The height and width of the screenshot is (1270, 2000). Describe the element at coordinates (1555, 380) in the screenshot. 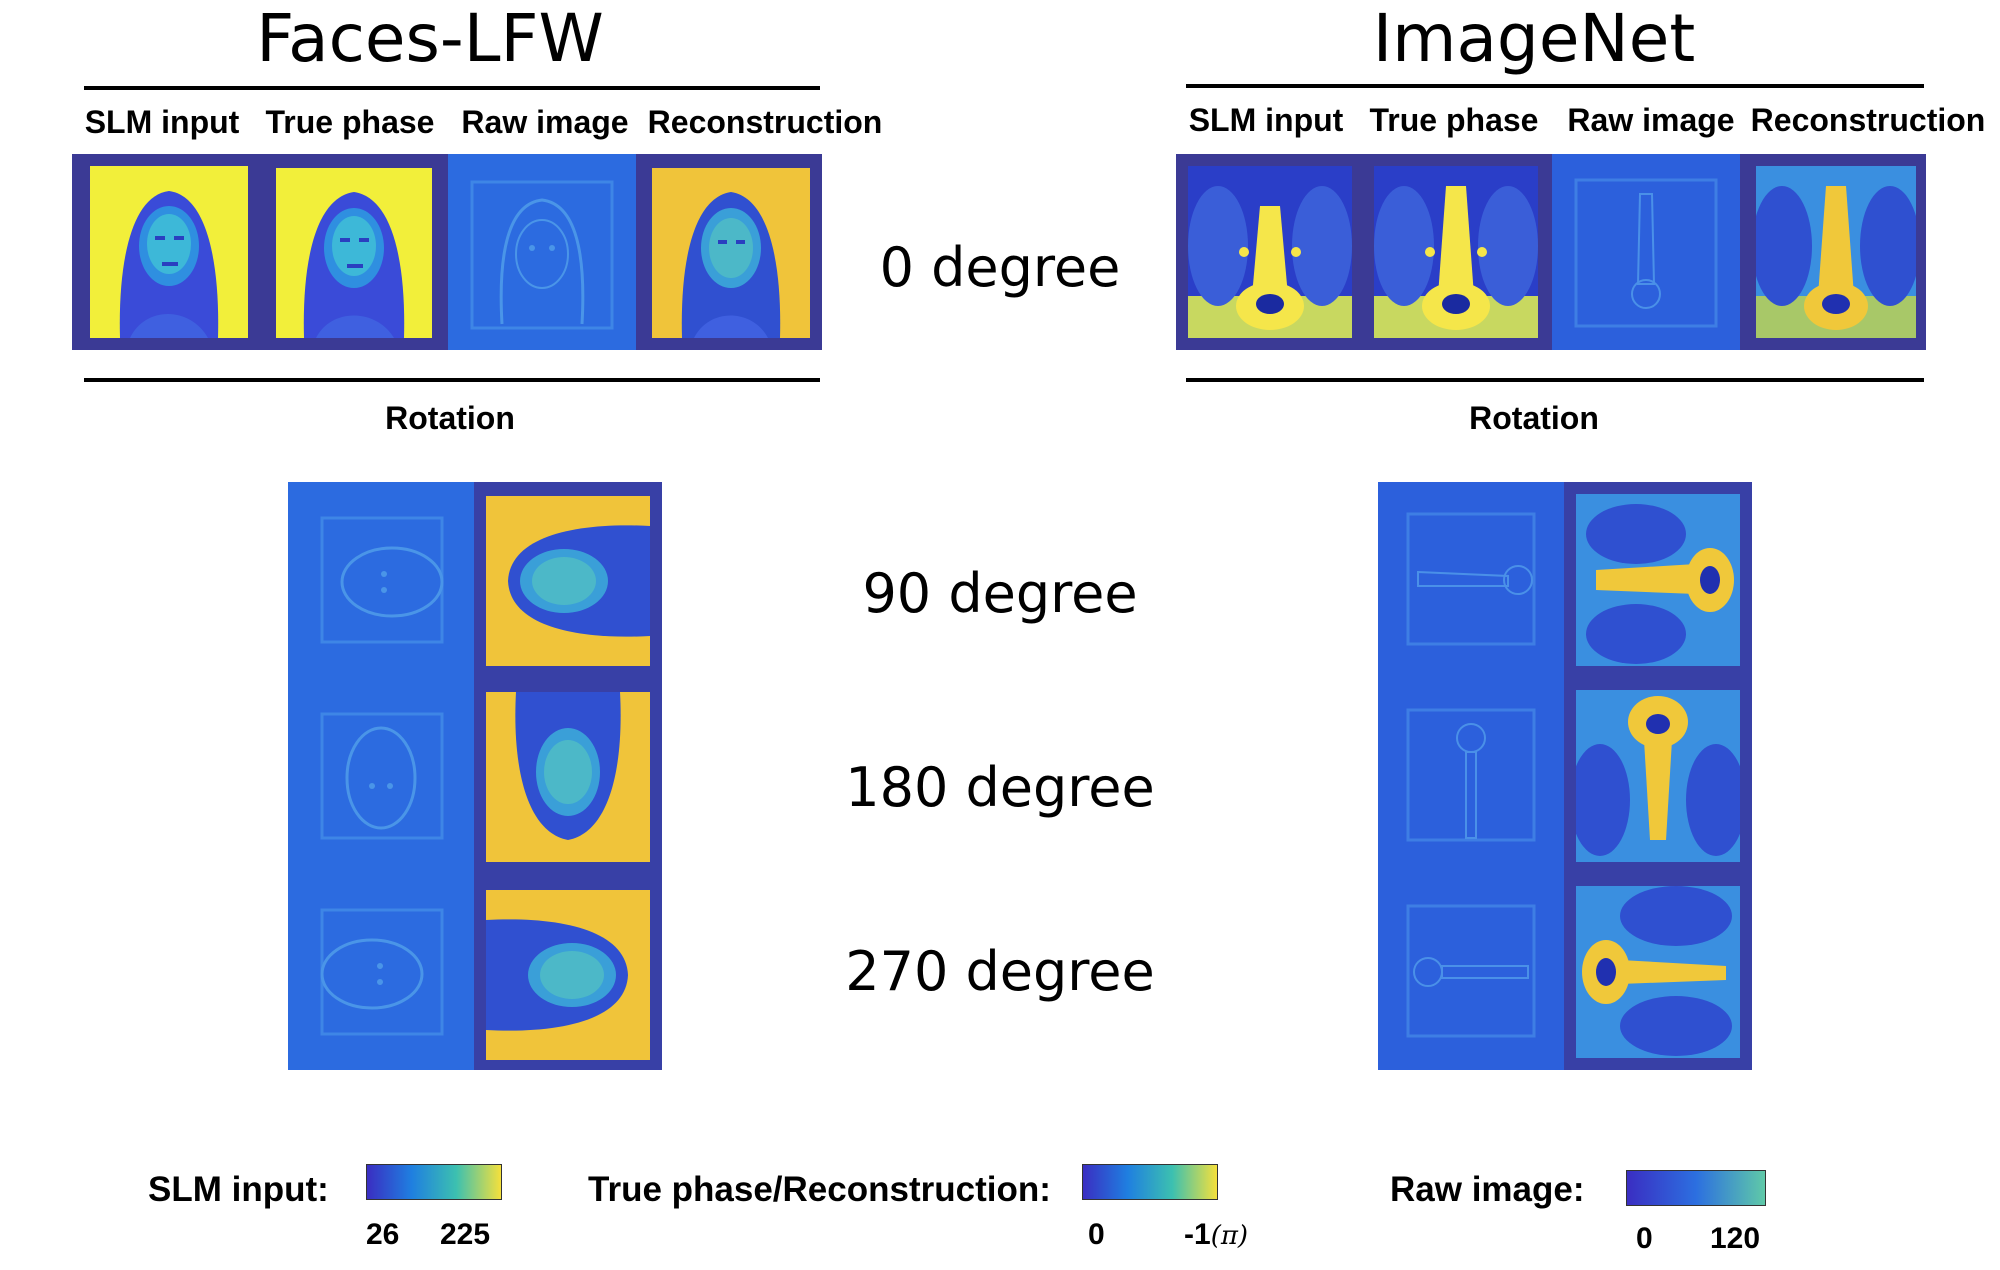

I see `mid-rule-right` at that location.